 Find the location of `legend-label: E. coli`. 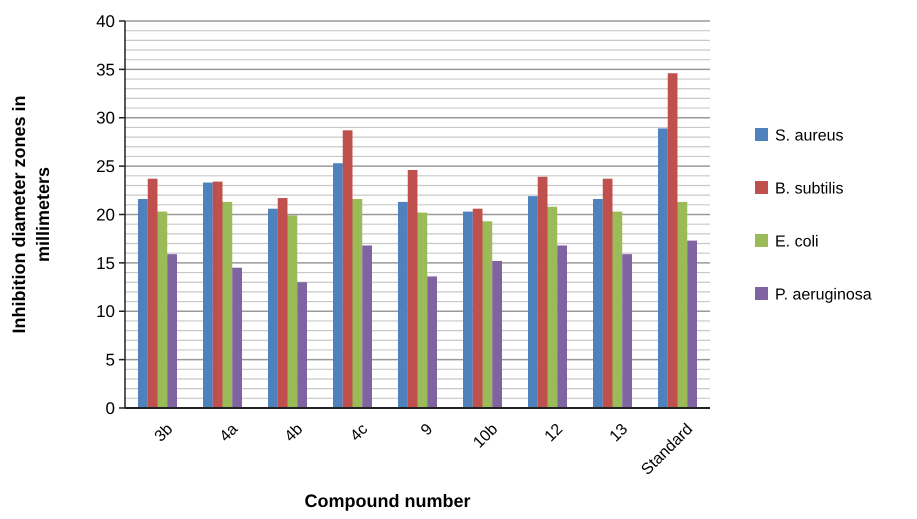

legend-label: E. coli is located at coordinates (797, 242).